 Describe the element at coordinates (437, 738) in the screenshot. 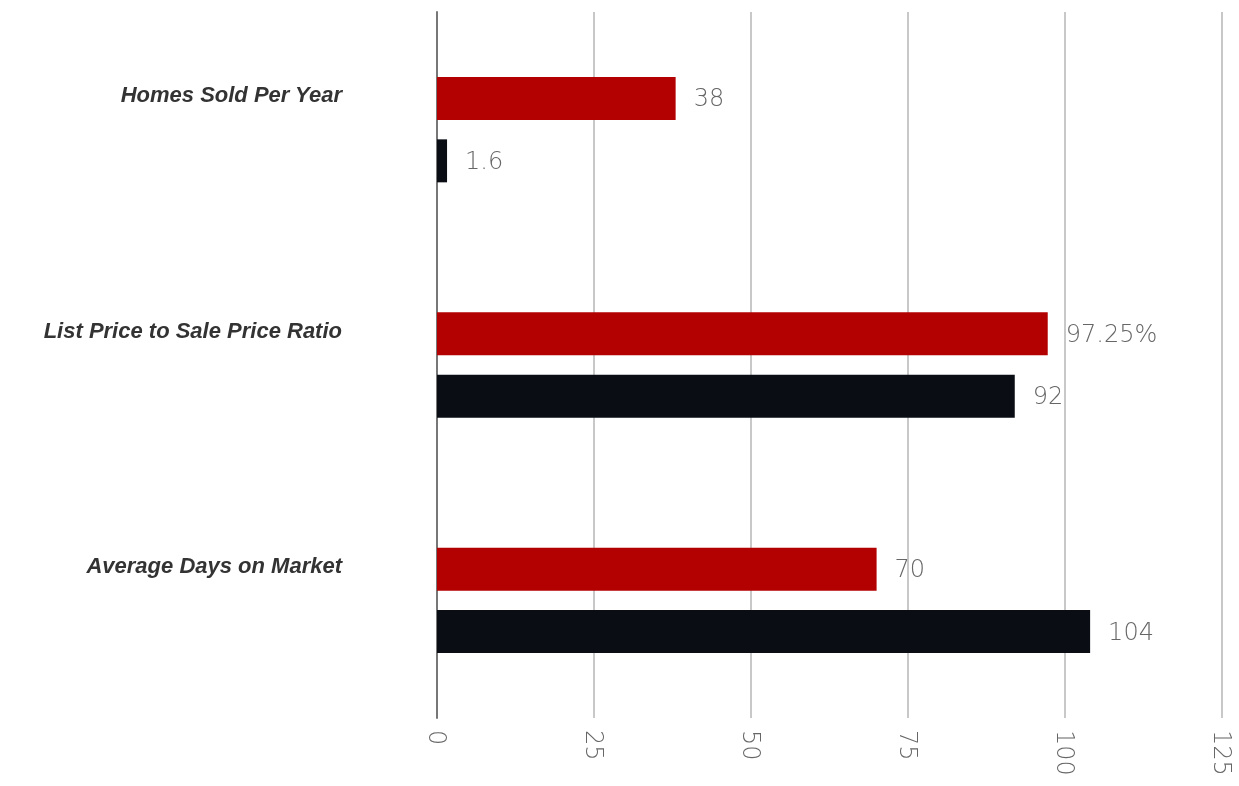

I see `x-tick-label: 0` at that location.